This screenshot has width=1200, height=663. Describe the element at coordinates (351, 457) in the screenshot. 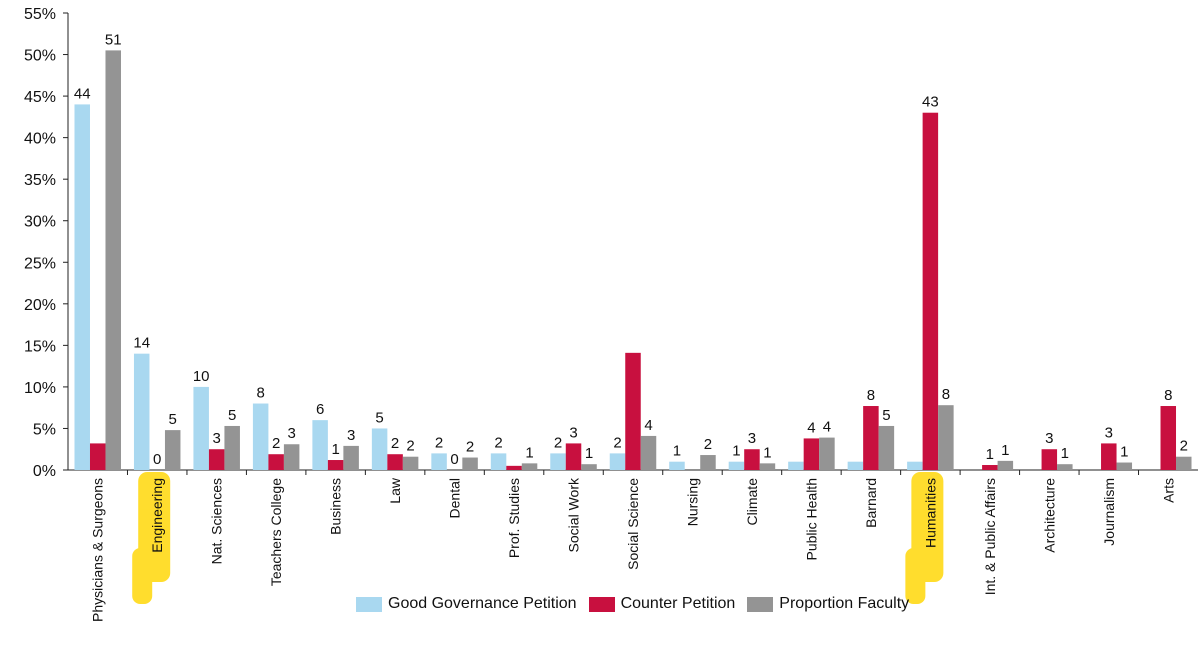

I see `bar-proportion-faculty-business` at that location.